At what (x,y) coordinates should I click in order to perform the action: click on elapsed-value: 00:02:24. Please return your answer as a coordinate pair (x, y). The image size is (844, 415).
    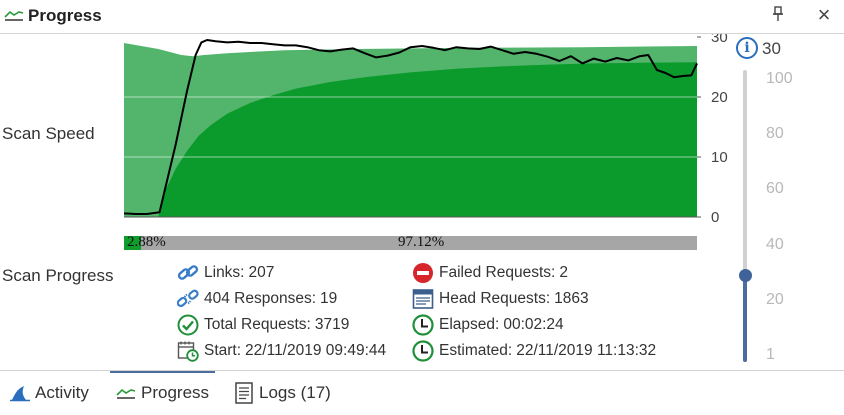
    Looking at the image, I should click on (533, 324).